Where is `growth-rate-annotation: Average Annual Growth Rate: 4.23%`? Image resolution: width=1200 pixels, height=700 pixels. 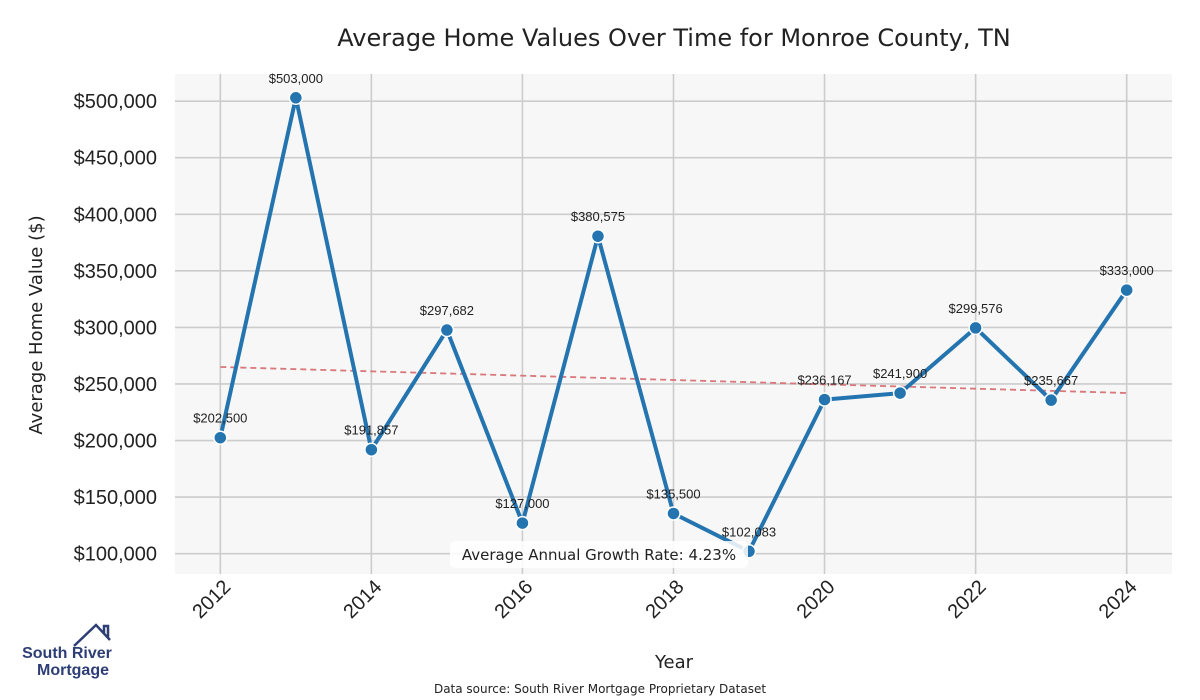
growth-rate-annotation: Average Annual Growth Rate: 4.23% is located at coordinates (599, 554).